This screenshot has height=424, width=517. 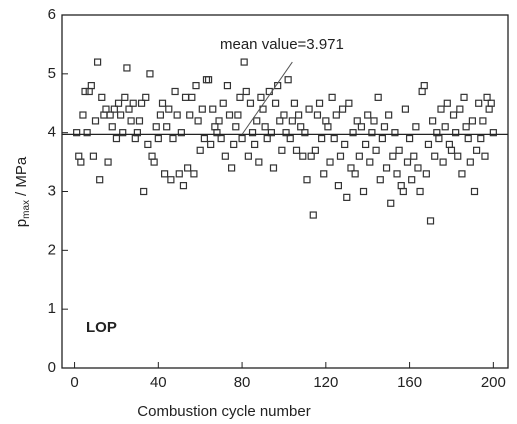 What do you see at coordinates (158, 382) in the screenshot?
I see `x-tick-label: 40` at bounding box center [158, 382].